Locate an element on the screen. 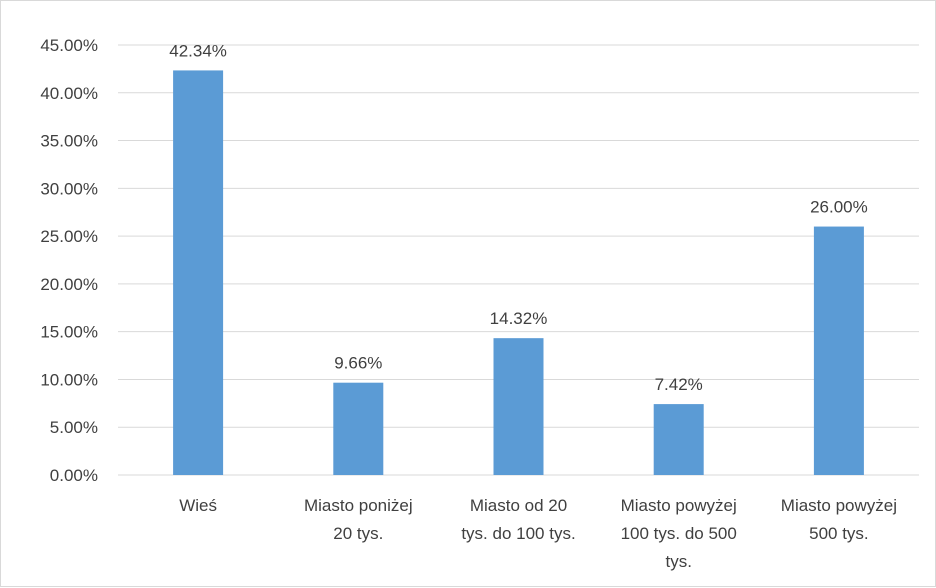  y-tick-label: 20.00% is located at coordinates (69, 284).